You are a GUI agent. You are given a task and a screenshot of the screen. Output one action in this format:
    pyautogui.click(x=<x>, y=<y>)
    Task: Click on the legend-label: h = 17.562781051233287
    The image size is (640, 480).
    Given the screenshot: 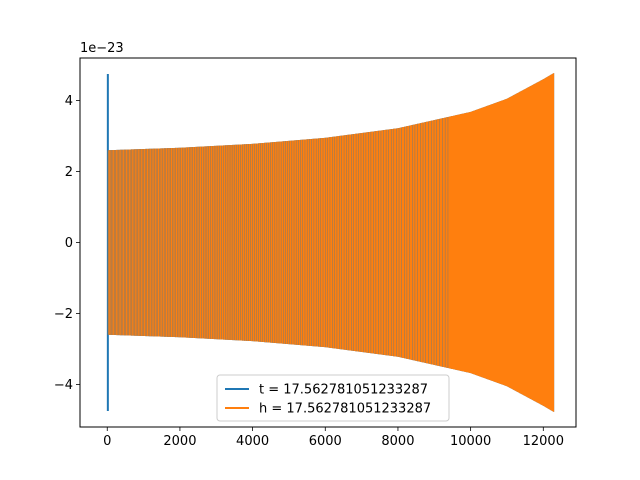 What is the action you would take?
    pyautogui.click(x=345, y=409)
    